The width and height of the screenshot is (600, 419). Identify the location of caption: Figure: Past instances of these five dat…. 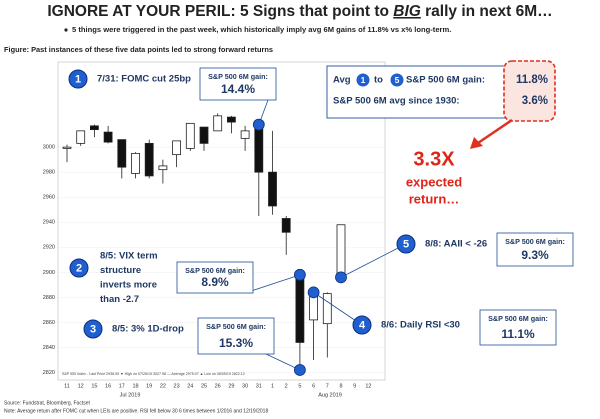
(138, 49).